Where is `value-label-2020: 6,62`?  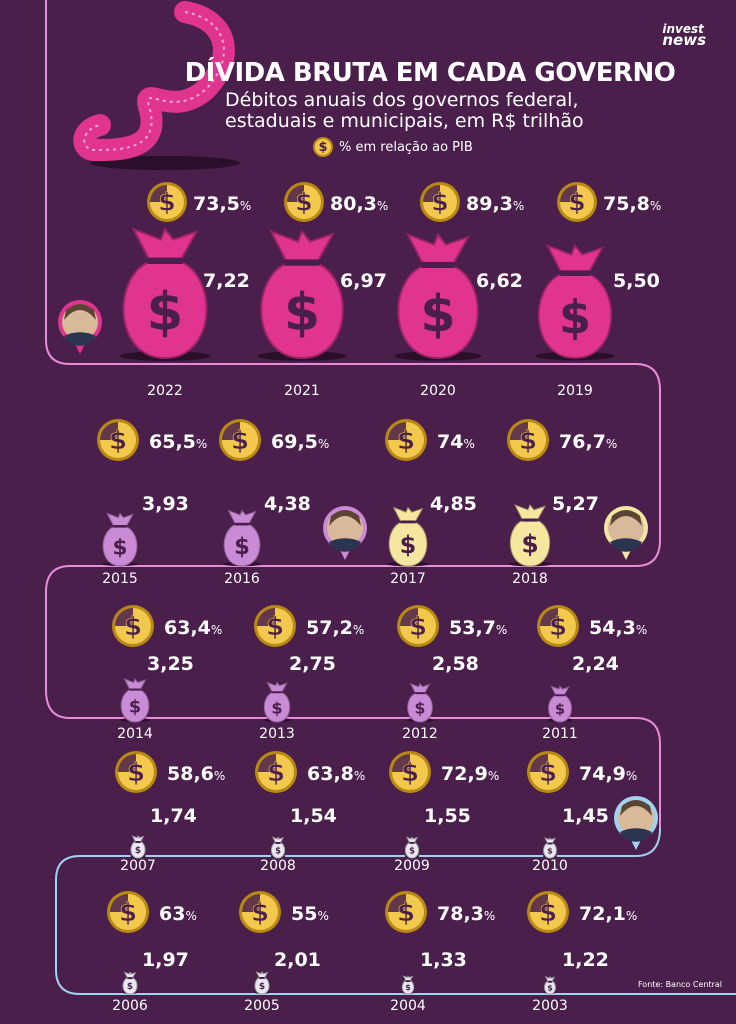 value-label-2020: 6,62 is located at coordinates (499, 281).